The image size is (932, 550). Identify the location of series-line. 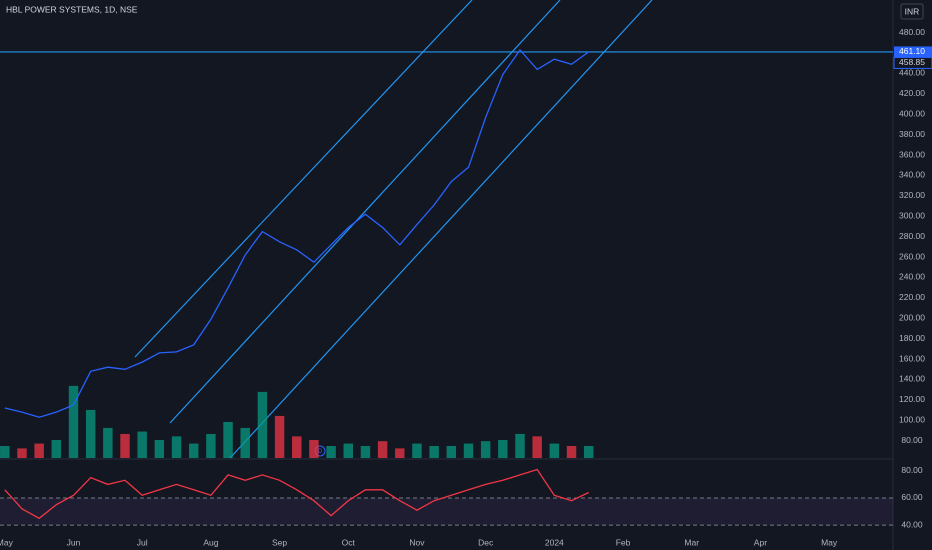
(296, 494).